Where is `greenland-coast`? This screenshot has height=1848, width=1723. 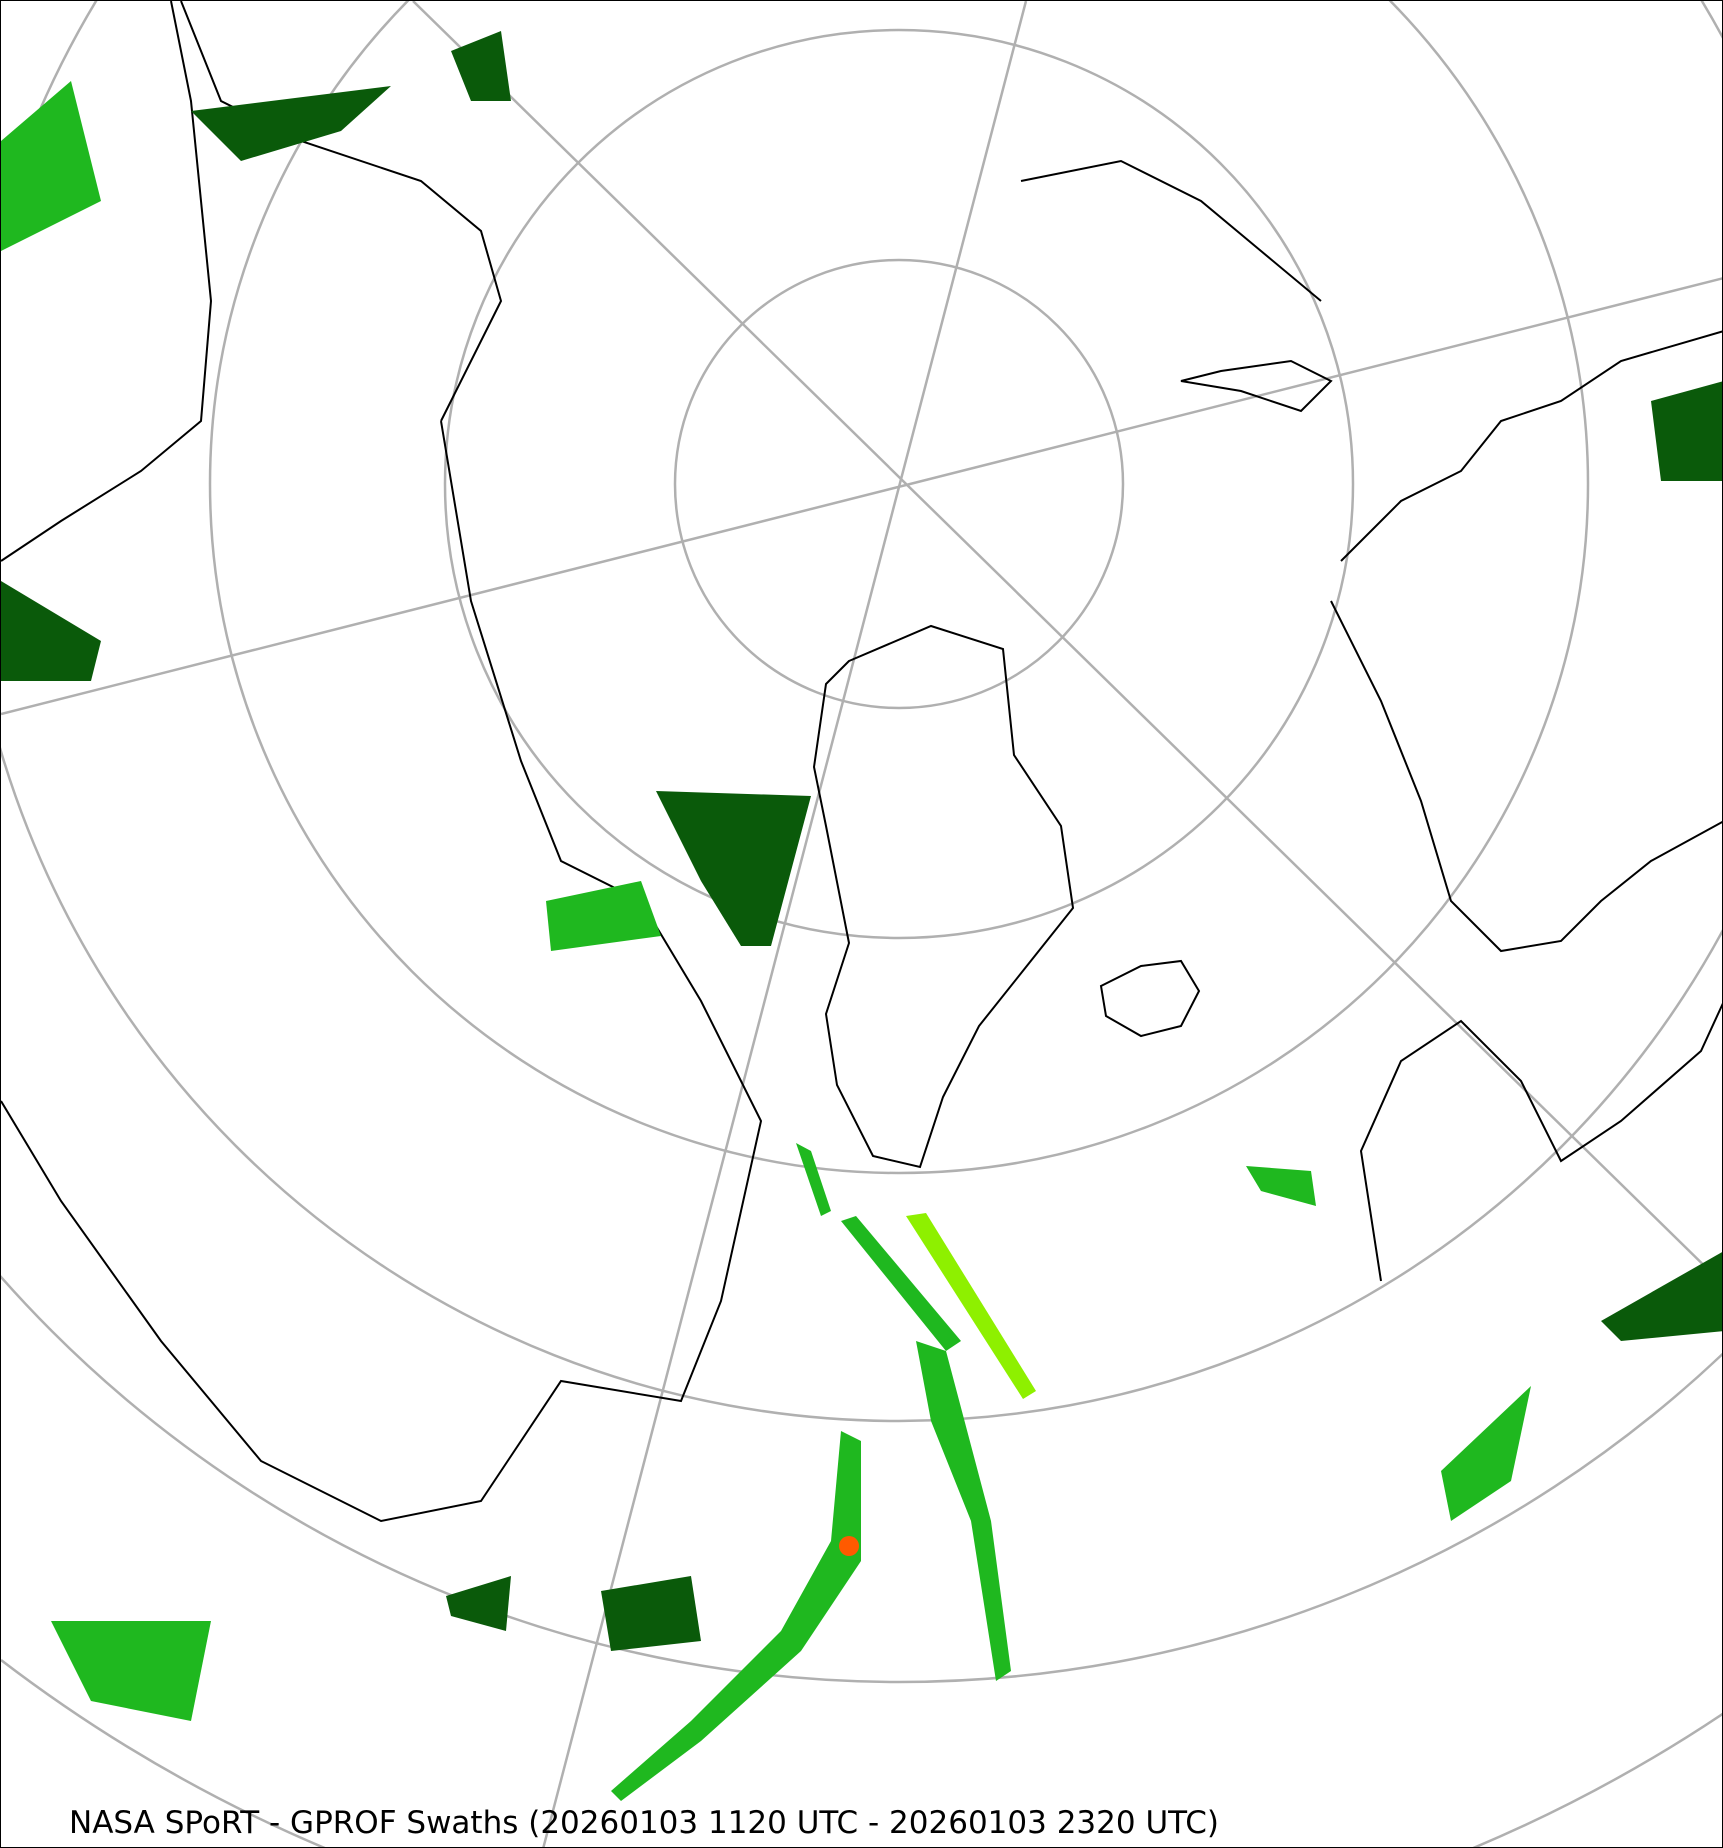
greenland-coast is located at coordinates (943, 896).